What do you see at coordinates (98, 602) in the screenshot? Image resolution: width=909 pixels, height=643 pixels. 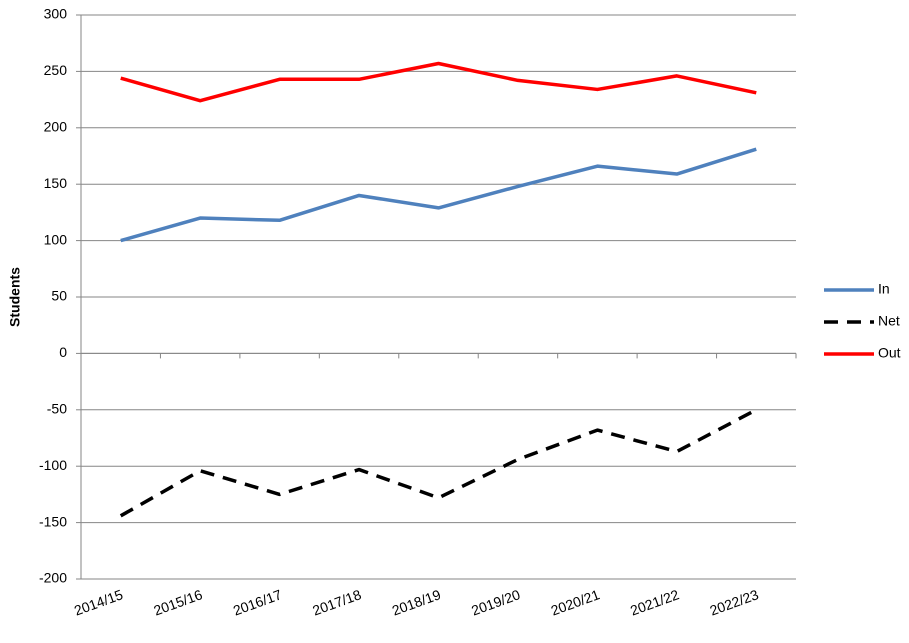 I see `x-tick-label: 2014/15` at bounding box center [98, 602].